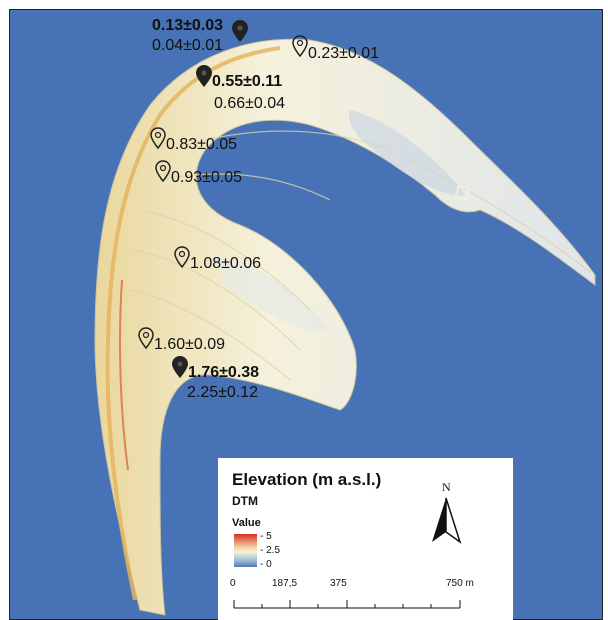 The height and width of the screenshot is (620, 608). Describe the element at coordinates (245, 501) in the screenshot. I see `legend-layer-name: DTM` at that location.